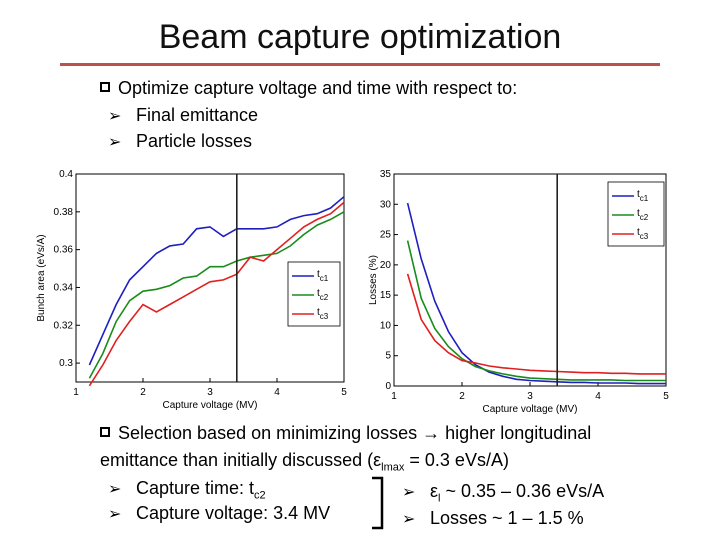 This screenshot has width=720, height=540. I want to click on y-tick-label: 35, so click(386, 174).